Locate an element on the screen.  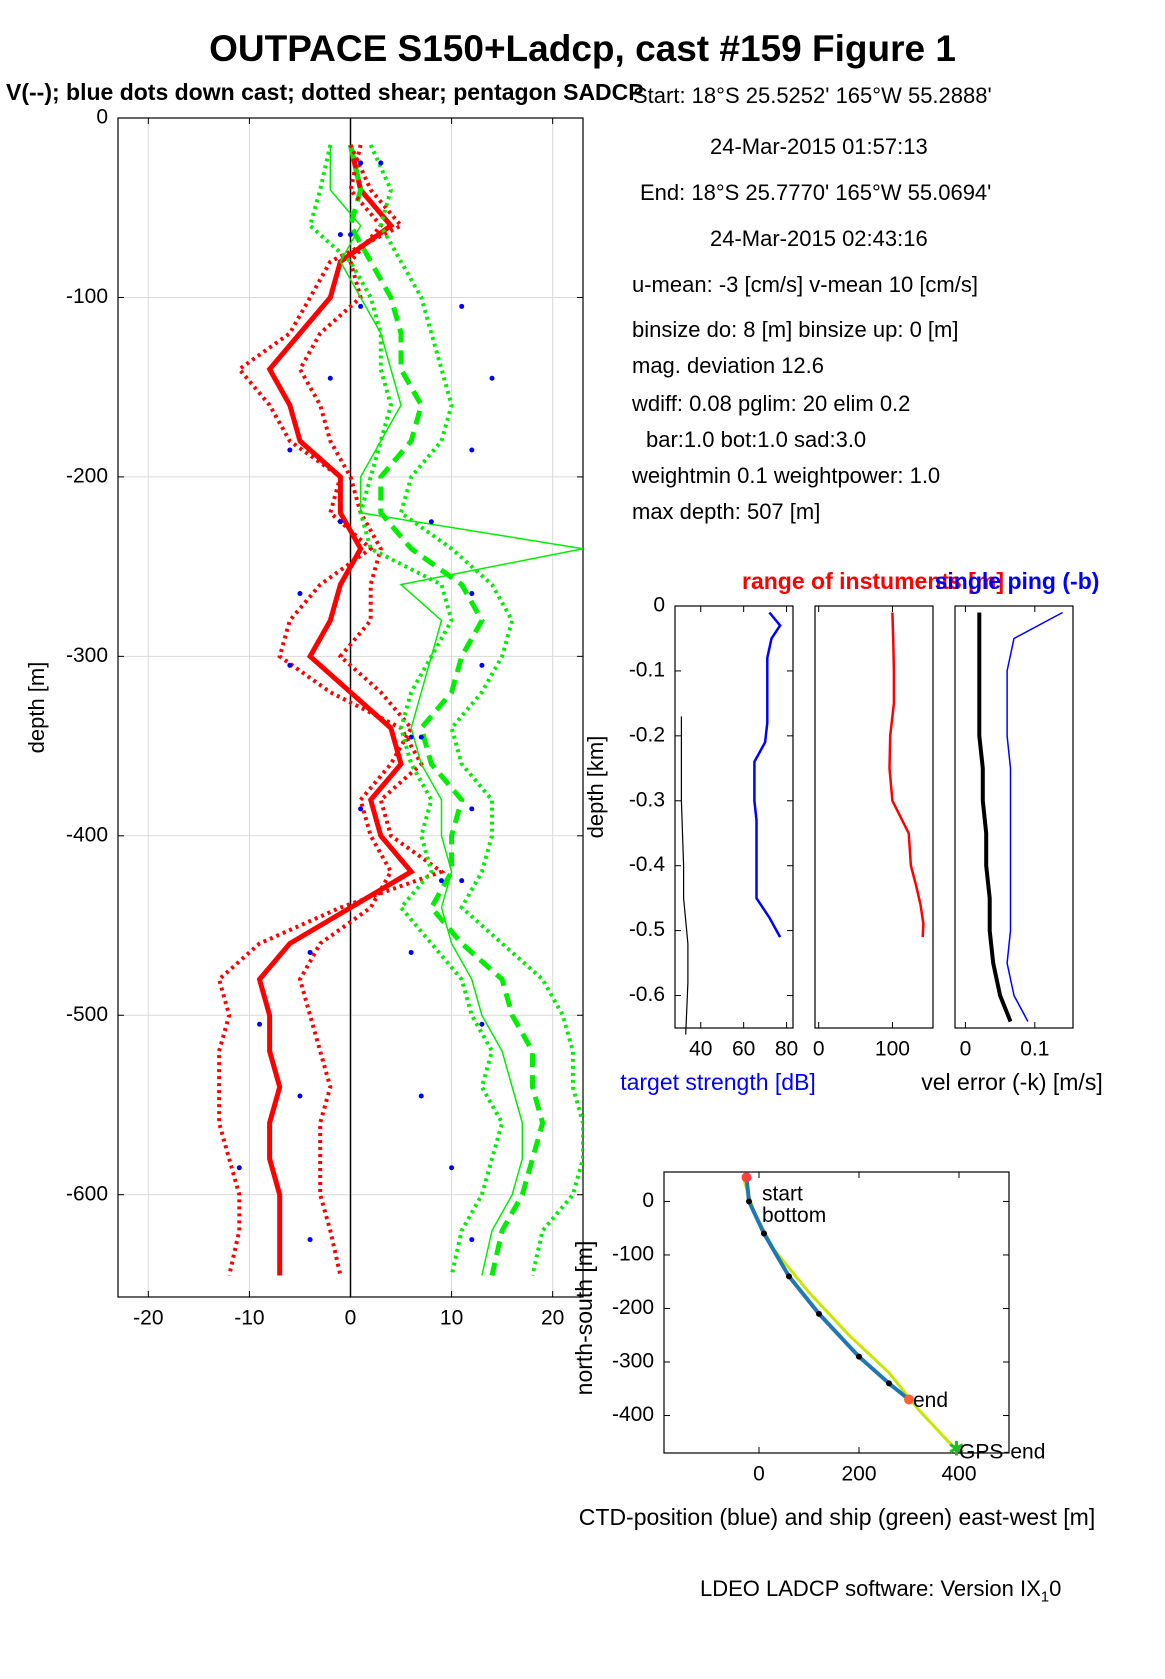
info-mean: u-mean: -3 [cm/s] v-mean 10 [cm/s] is located at coordinates (805, 284).